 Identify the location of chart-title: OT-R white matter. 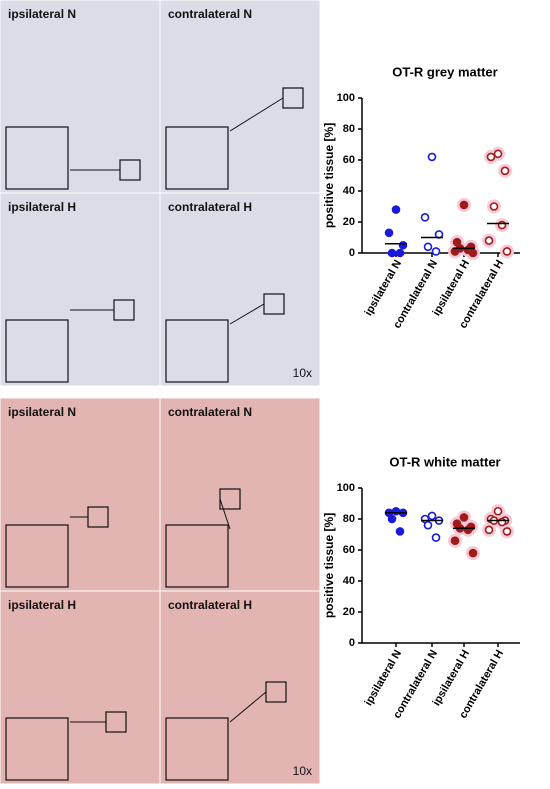
(444, 461).